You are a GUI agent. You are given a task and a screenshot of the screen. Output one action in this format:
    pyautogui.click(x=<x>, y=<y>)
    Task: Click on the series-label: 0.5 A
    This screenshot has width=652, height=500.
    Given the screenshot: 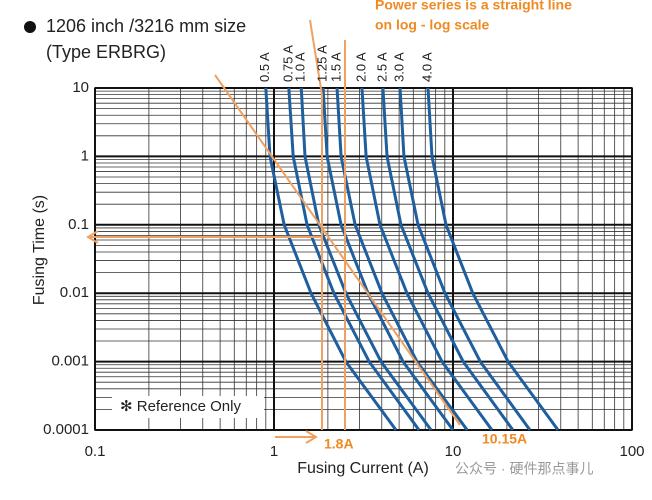 What is the action you would take?
    pyautogui.click(x=264, y=67)
    